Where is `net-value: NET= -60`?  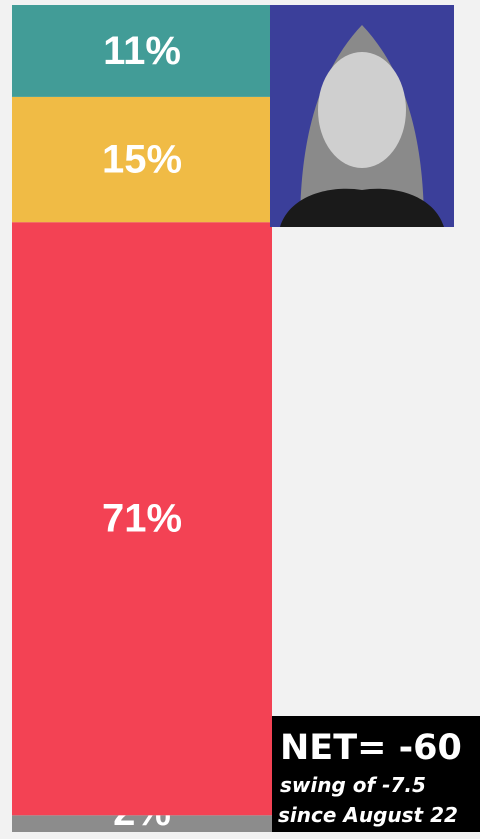
net-value: NET= -60 is located at coordinates (371, 748).